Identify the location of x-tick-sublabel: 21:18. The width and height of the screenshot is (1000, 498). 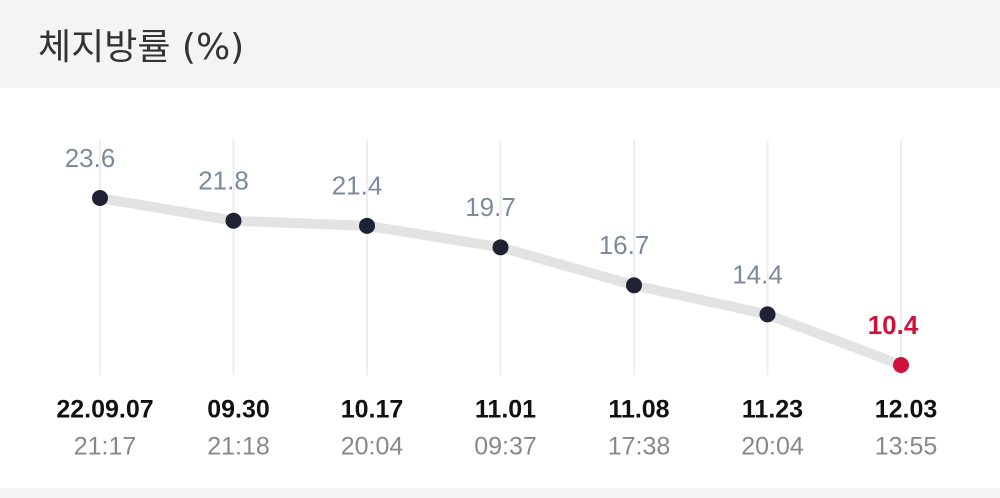
(238, 447).